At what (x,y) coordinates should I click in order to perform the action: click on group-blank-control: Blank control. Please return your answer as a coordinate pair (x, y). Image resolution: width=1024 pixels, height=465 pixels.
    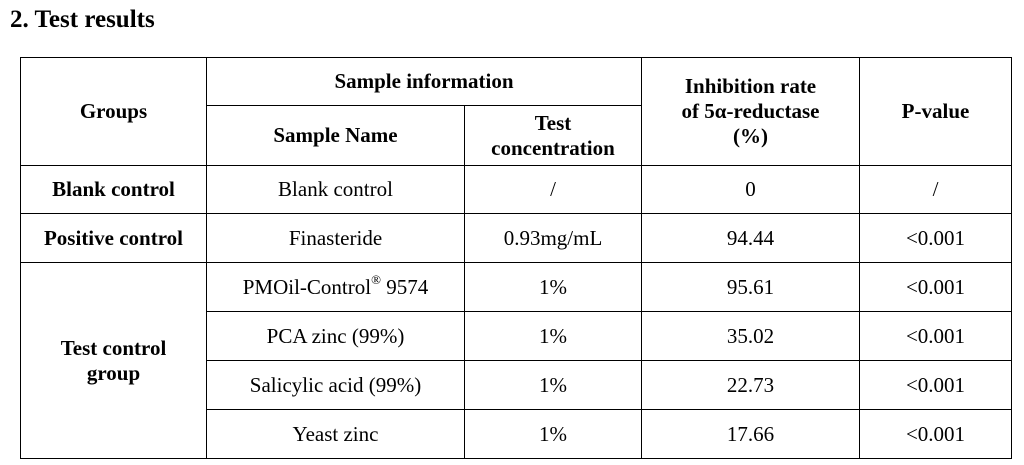
    Looking at the image, I should click on (113, 189).